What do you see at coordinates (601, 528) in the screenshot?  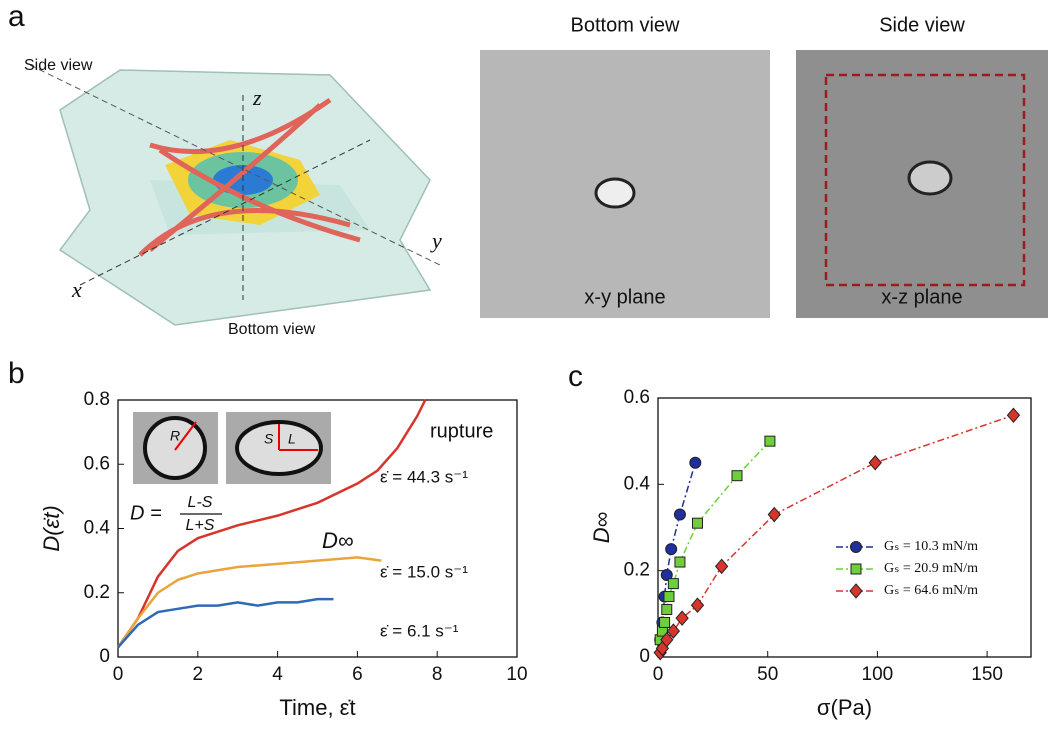 I see `y-axis-label: D∞` at bounding box center [601, 528].